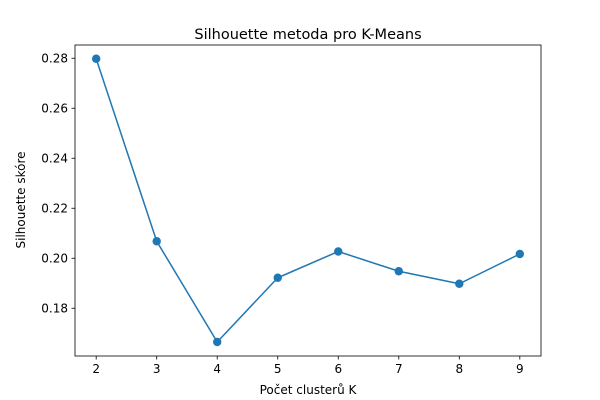  What do you see at coordinates (399, 369) in the screenshot?
I see `x-tick-label-7: 7` at bounding box center [399, 369].